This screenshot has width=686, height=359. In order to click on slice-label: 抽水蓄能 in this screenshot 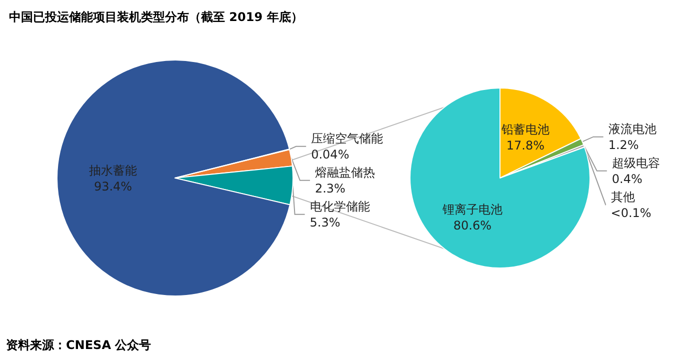, I will do `click(113, 171)`.